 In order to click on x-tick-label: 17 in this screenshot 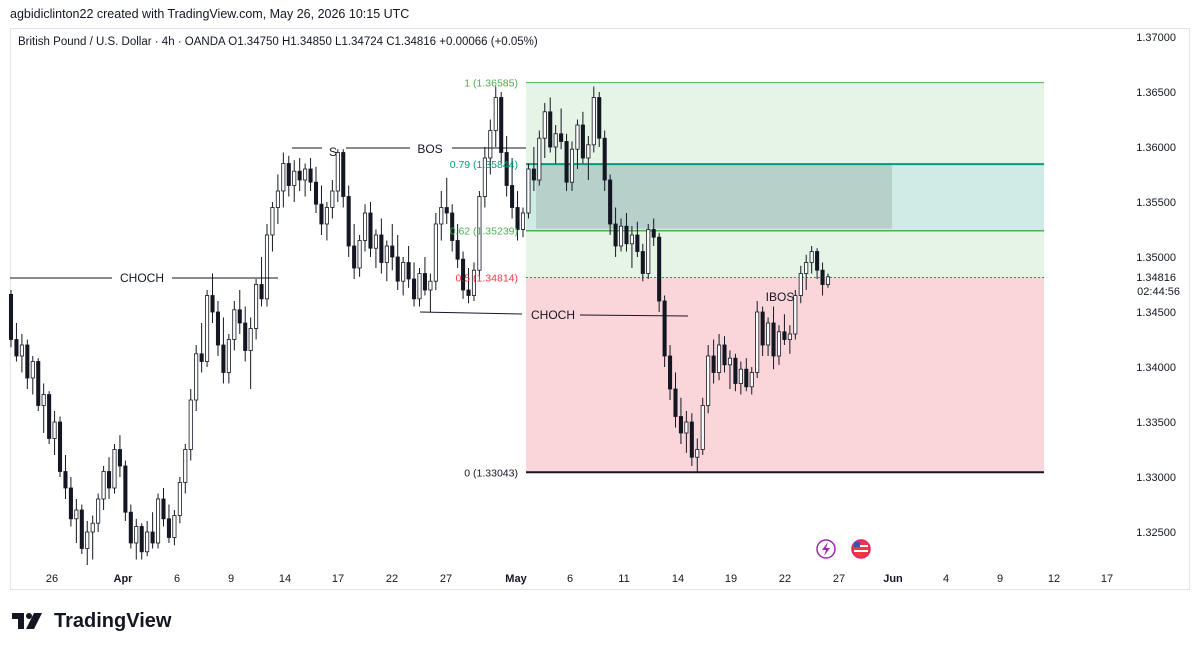, I will do `click(338, 579)`.